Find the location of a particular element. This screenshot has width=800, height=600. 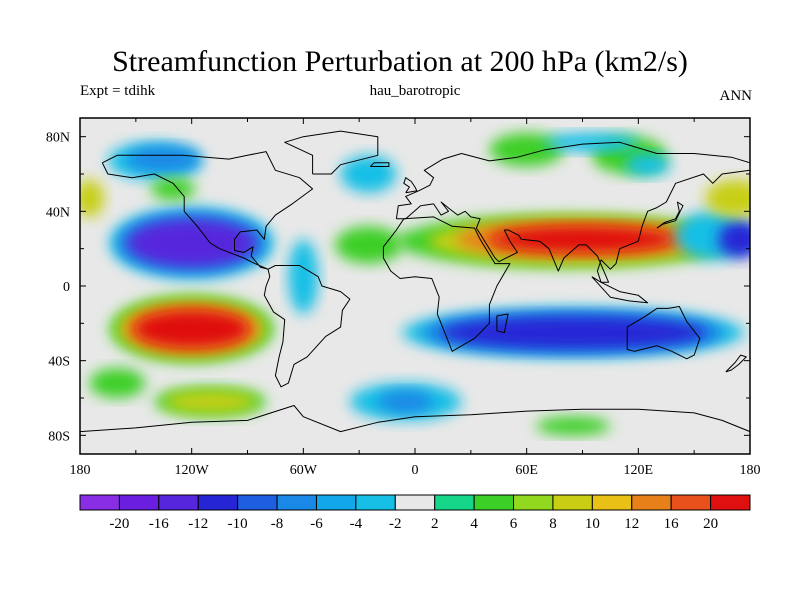

coast-australia is located at coordinates (663, 333).